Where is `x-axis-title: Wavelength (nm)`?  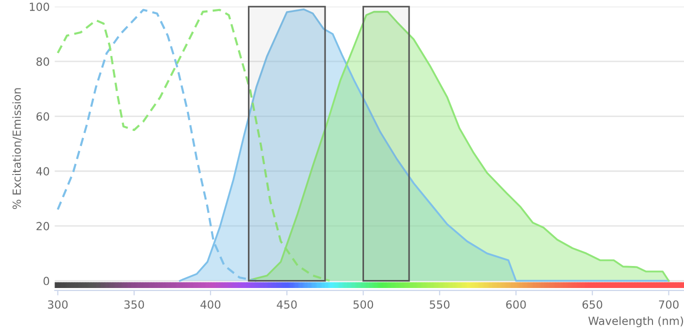 x-axis-title: Wavelength (nm) is located at coordinates (636, 322).